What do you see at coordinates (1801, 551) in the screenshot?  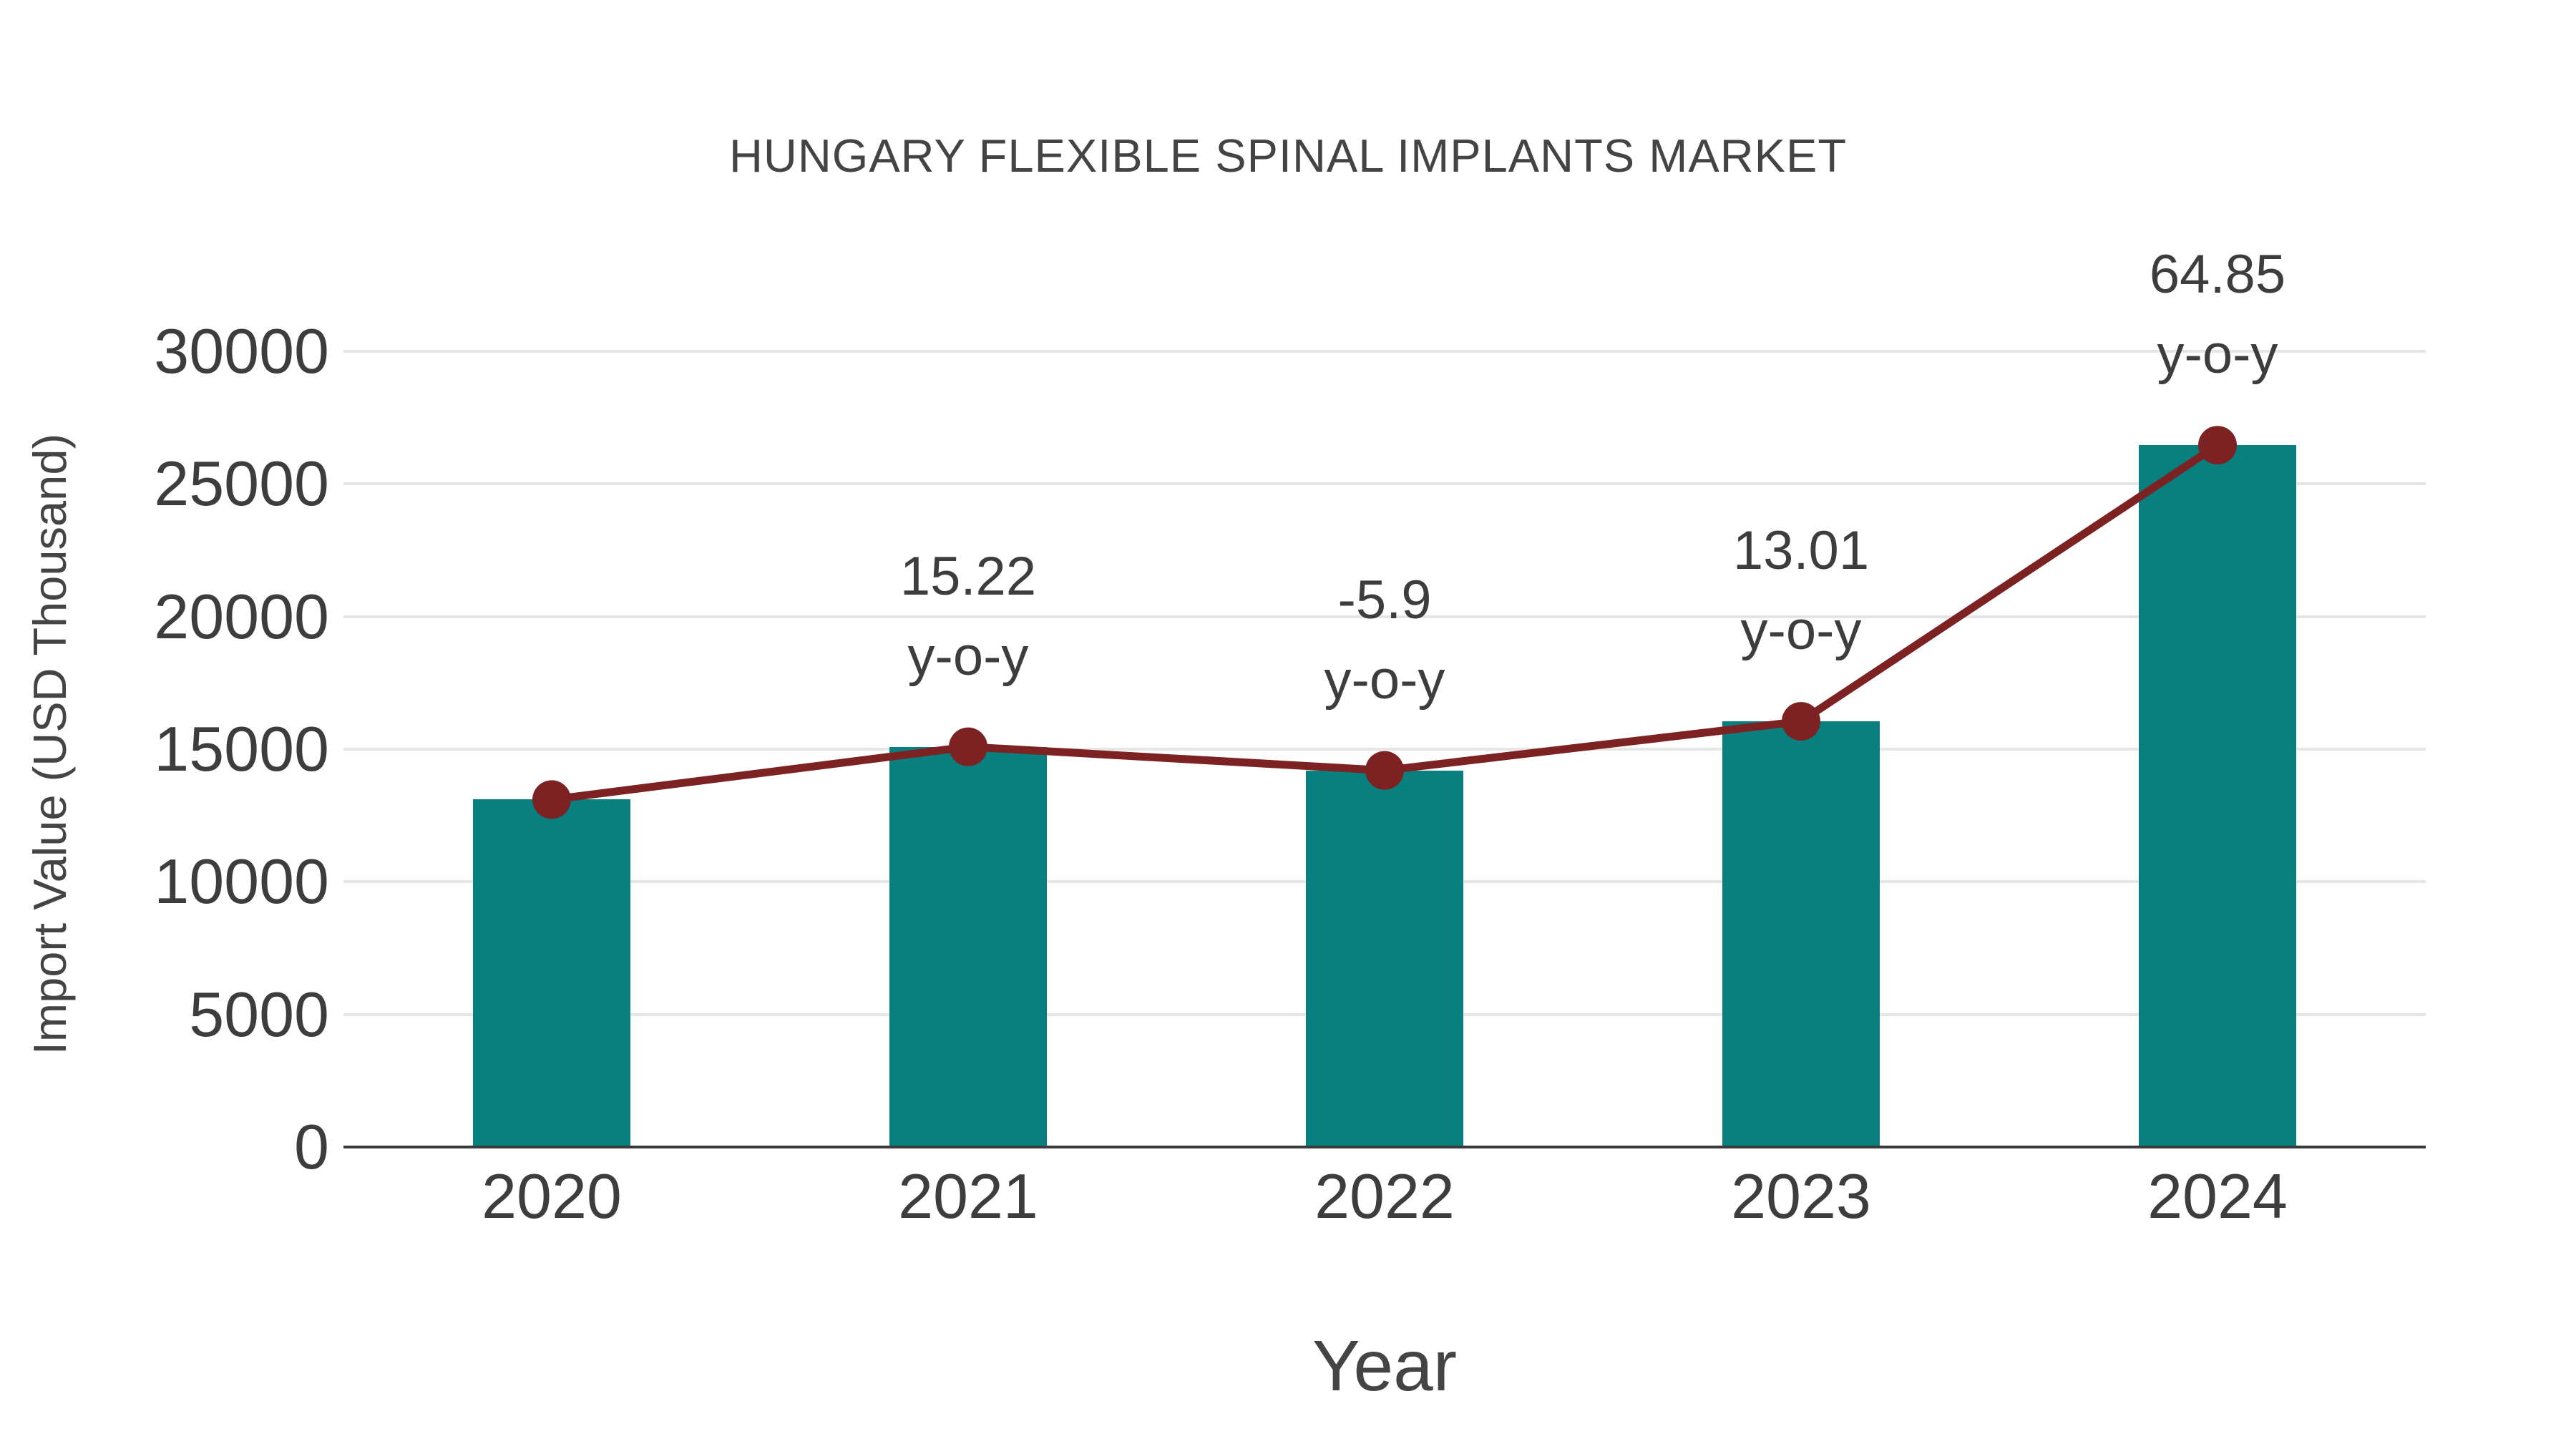 I see `yoy-annotation-value: 13.01` at bounding box center [1801, 551].